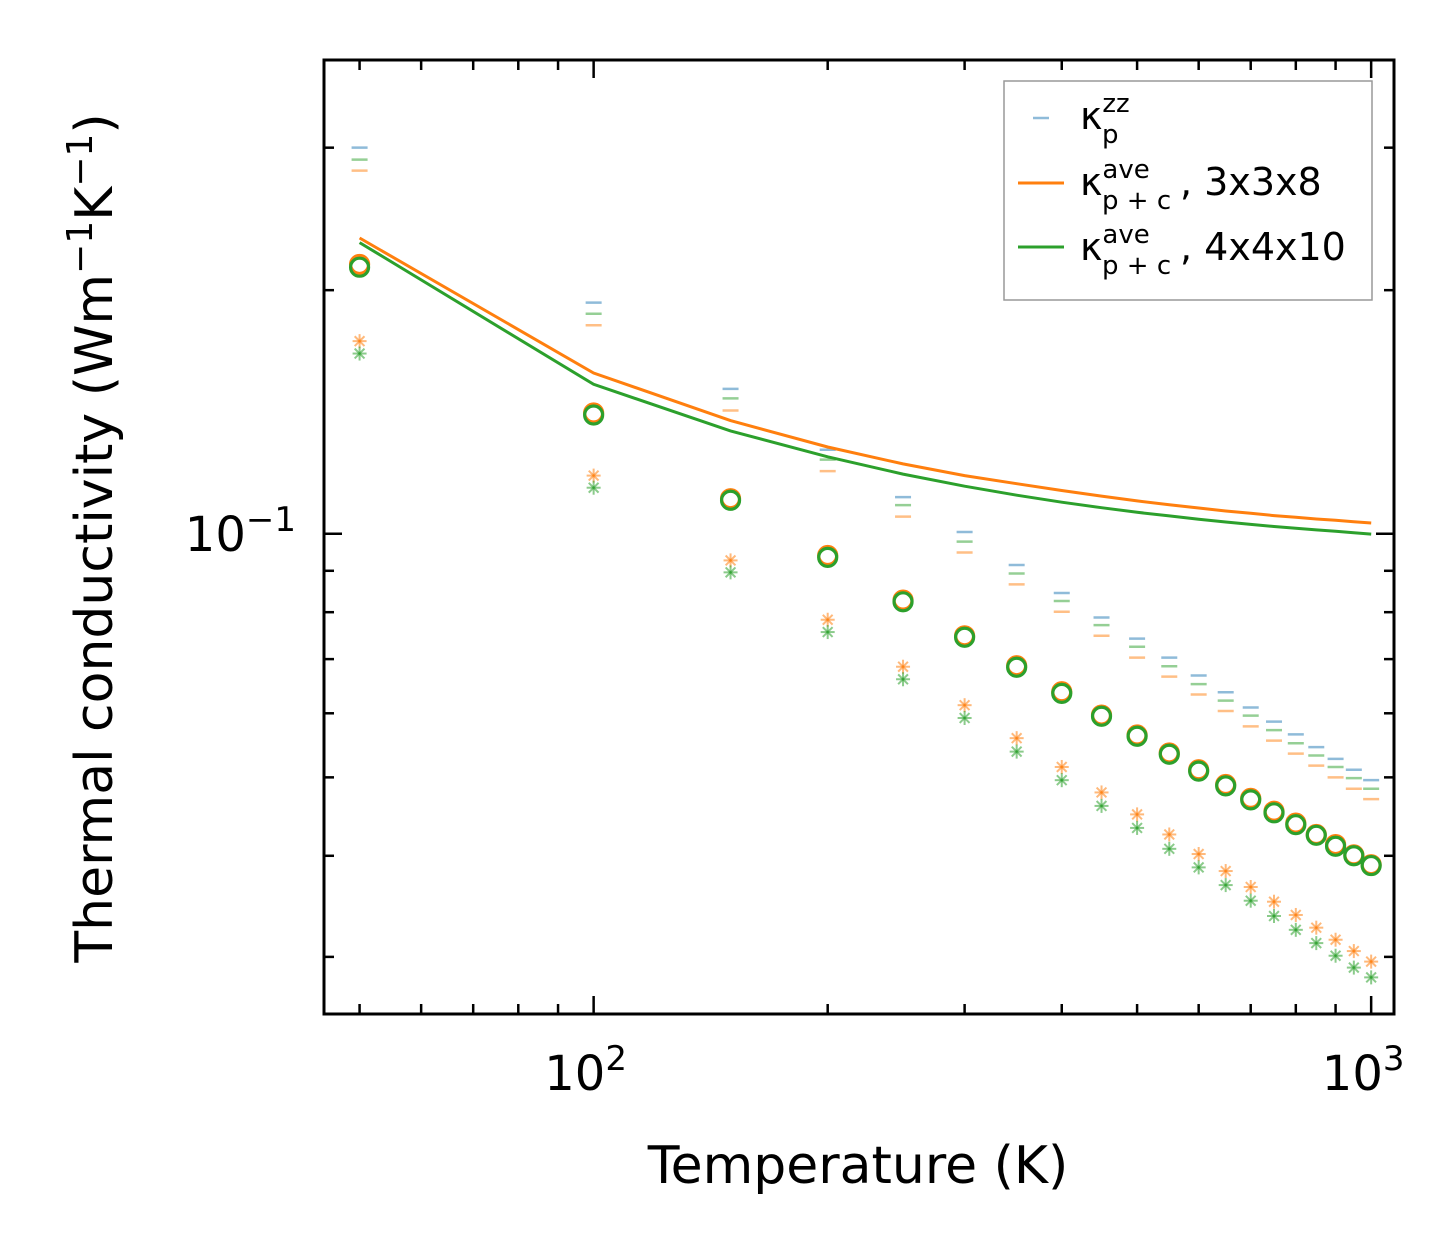  Describe the element at coordinates (80, 160) in the screenshot. I see `y-label-sup2: −1` at that location.